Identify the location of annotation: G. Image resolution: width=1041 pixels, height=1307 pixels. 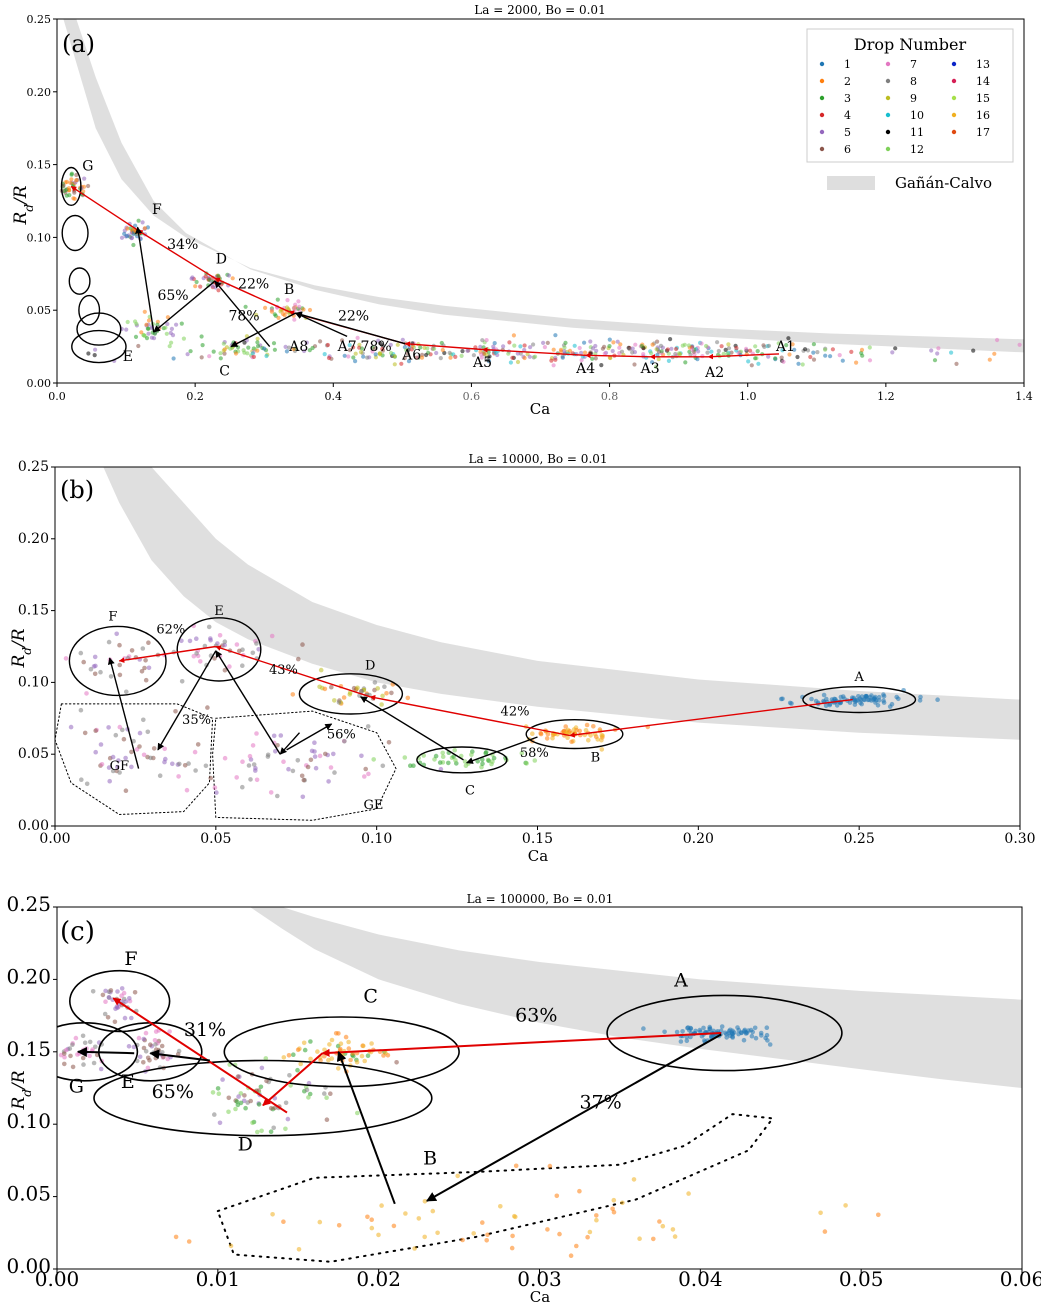
(87, 166).